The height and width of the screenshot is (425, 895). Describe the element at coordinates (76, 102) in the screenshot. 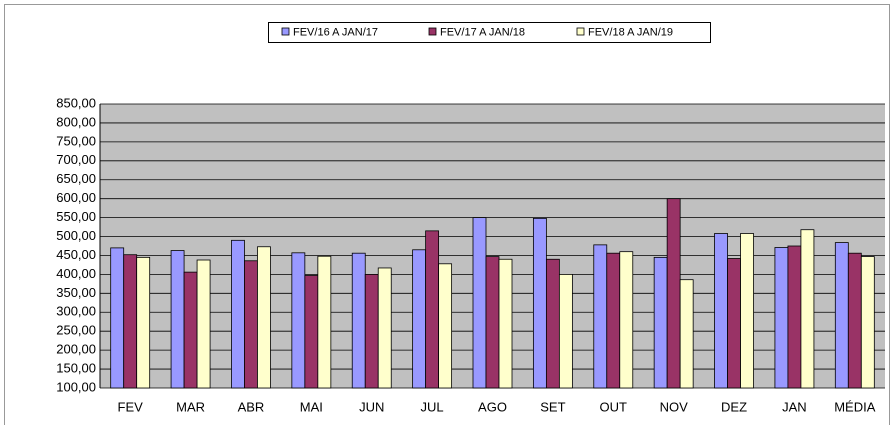

I see `y-tick-label: 850,00` at that location.